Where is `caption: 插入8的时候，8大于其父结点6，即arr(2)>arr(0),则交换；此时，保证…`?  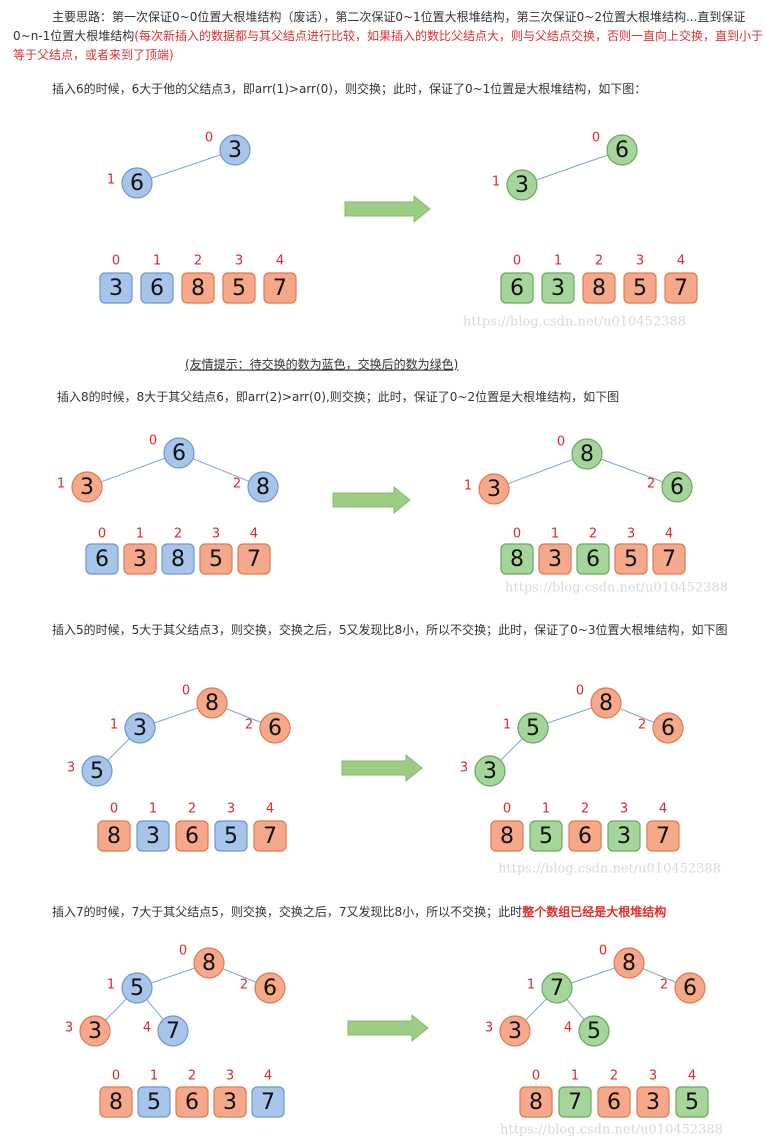 caption: 插入8的时候，8大于其父结点6，即arr(2)>arr(0),则交换；此时，保证… is located at coordinates (338, 396).